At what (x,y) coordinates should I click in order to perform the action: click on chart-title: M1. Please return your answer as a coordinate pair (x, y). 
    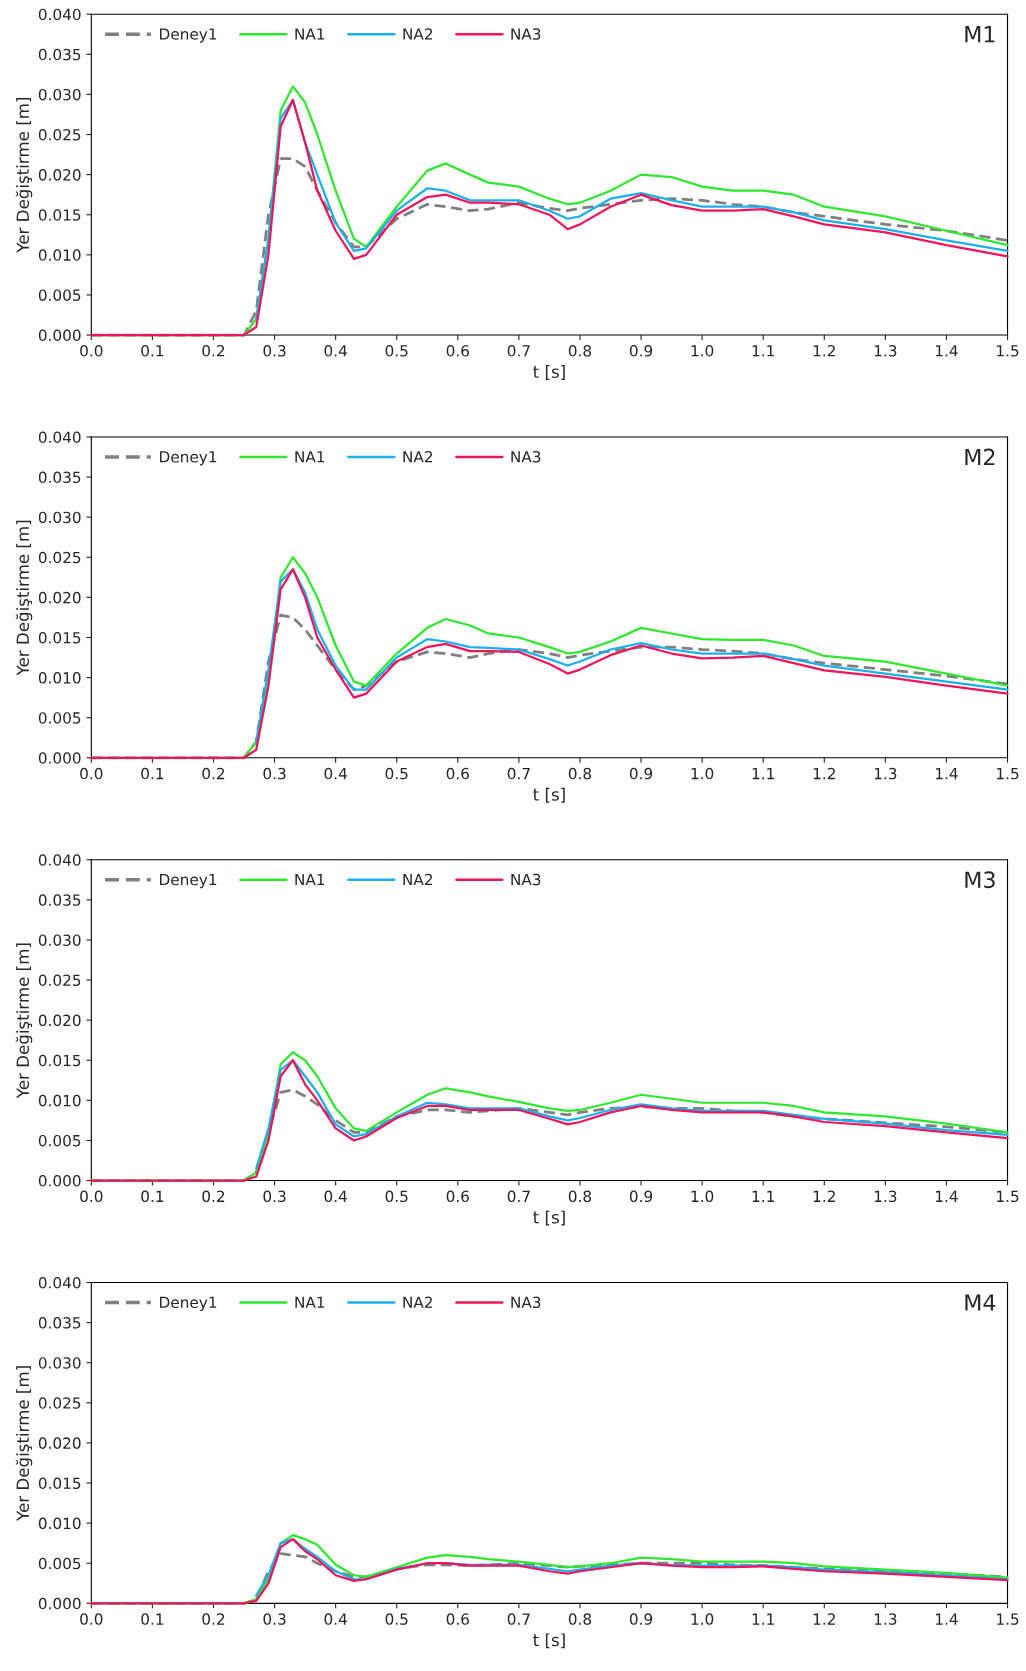
    Looking at the image, I should click on (980, 34).